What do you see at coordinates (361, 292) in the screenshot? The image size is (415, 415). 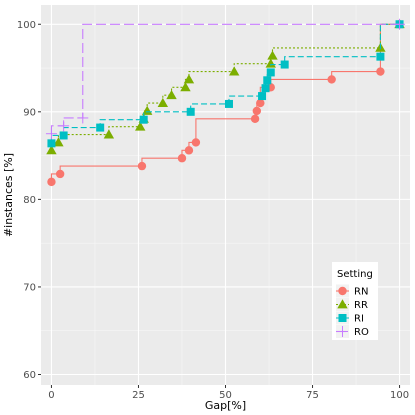 I see `legend-label-rn: RN` at bounding box center [361, 292].